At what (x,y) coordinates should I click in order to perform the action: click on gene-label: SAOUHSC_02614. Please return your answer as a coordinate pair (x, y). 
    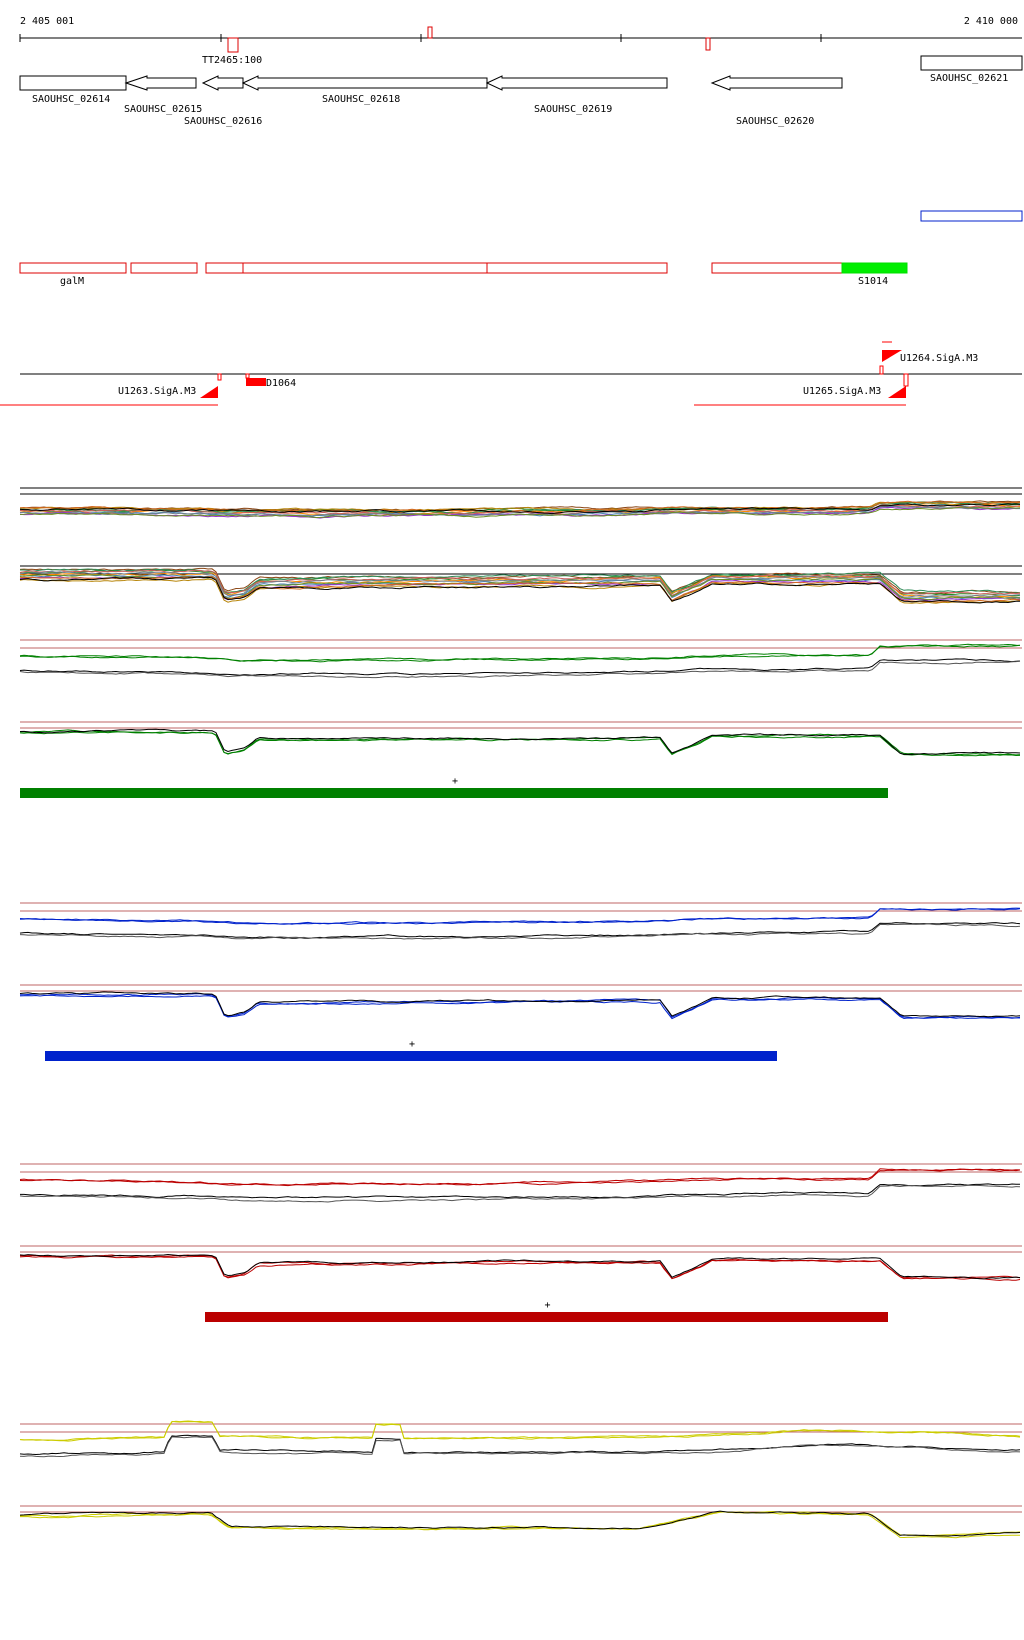
    Looking at the image, I should click on (71, 99).